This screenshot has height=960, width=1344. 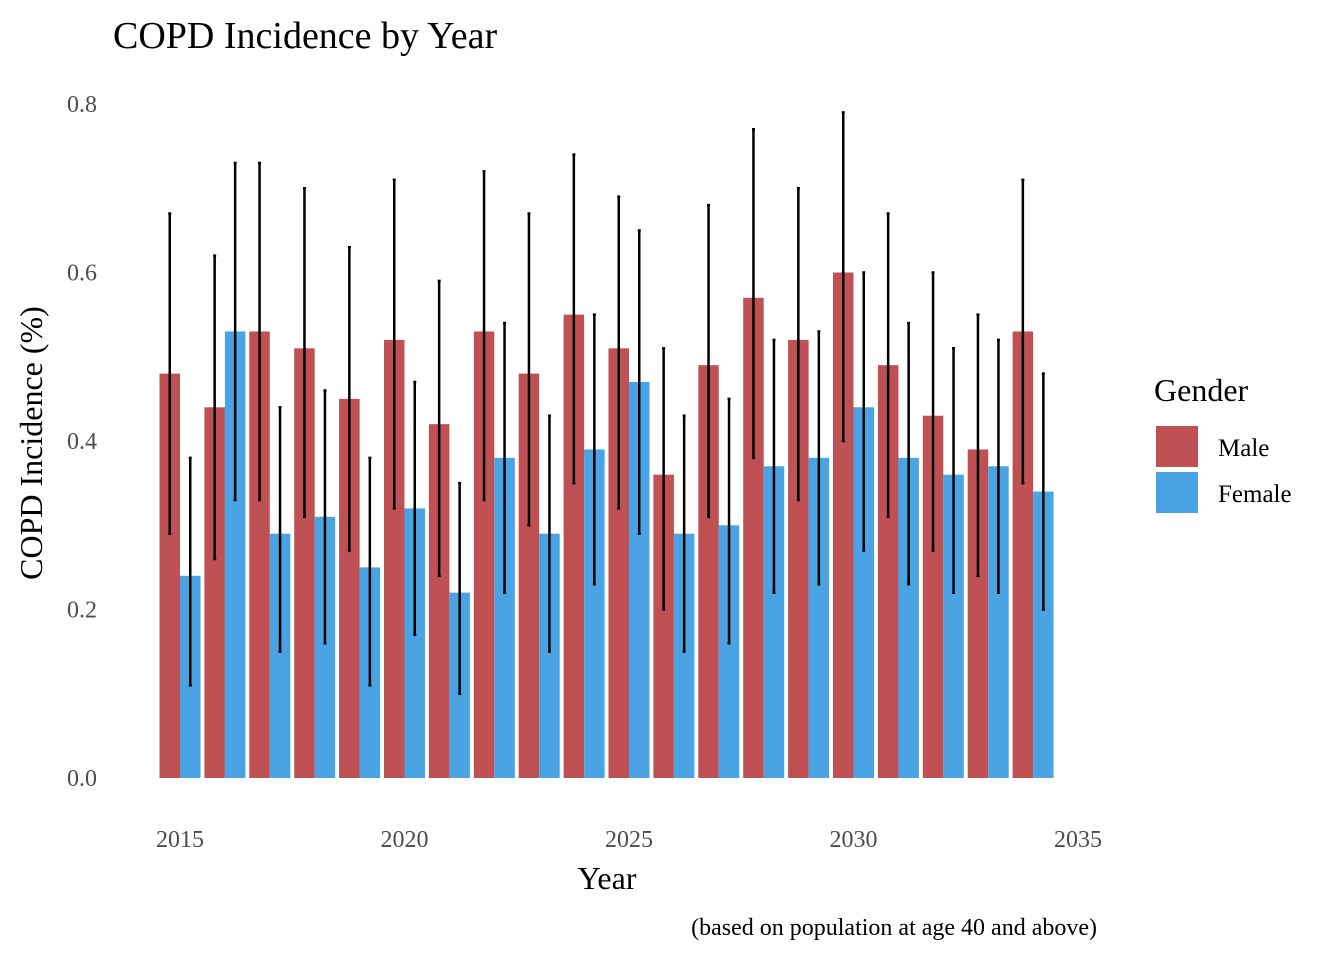 What do you see at coordinates (1255, 494) in the screenshot?
I see `legend-label-female: Female` at bounding box center [1255, 494].